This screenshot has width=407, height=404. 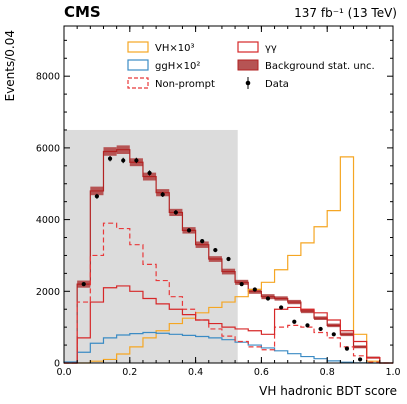 I want to click on x-axis-label: VH hadronic BDT score, so click(x=328, y=391).